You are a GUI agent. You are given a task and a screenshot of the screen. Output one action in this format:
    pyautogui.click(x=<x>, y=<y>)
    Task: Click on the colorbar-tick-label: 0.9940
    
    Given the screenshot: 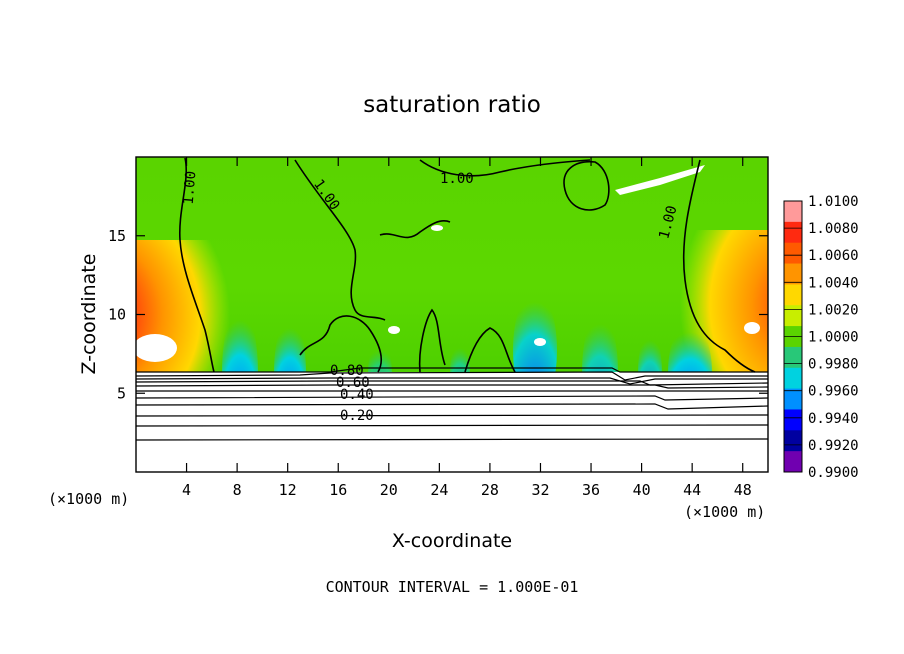 What is the action you would take?
    pyautogui.click(x=833, y=419)
    